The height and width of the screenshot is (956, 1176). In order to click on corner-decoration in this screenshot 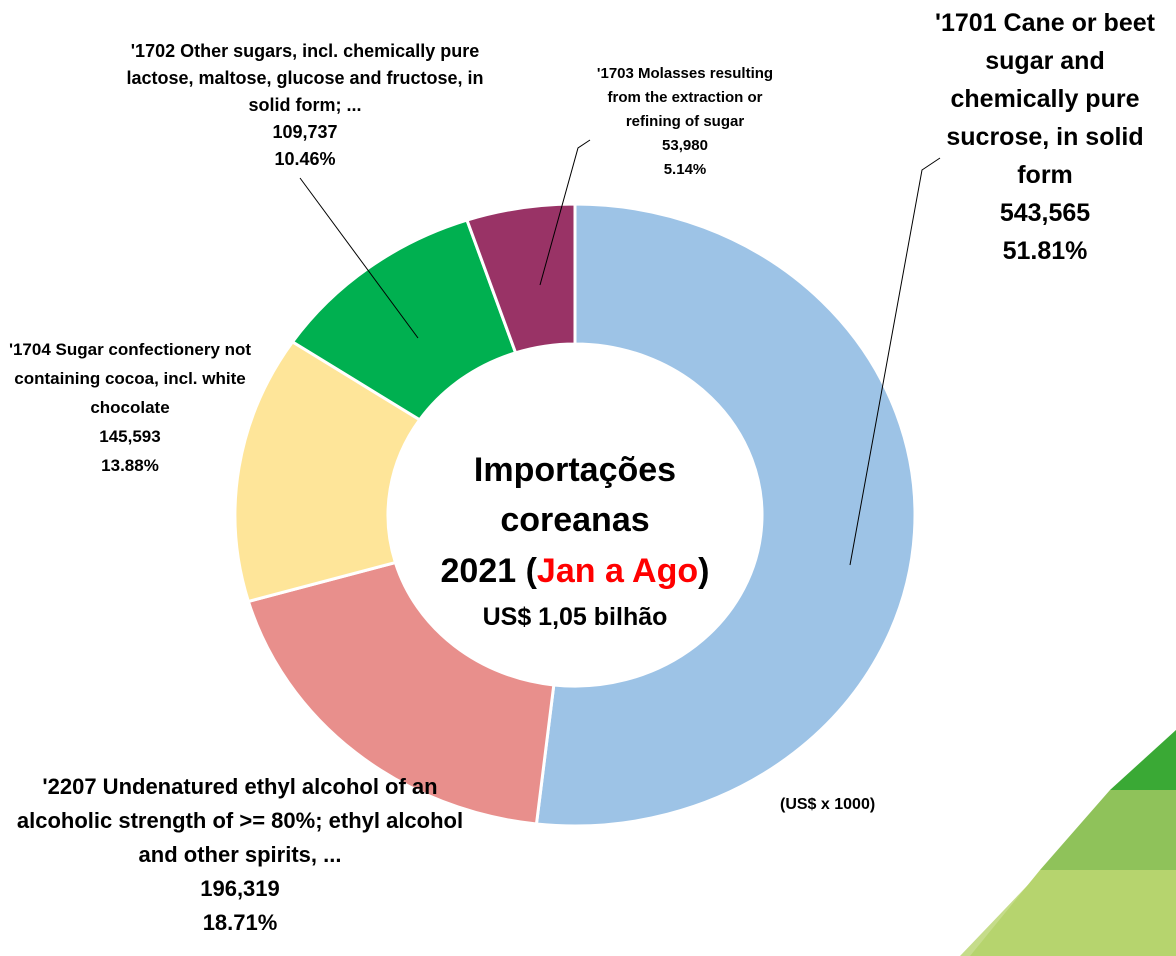, I will do `click(1068, 843)`.